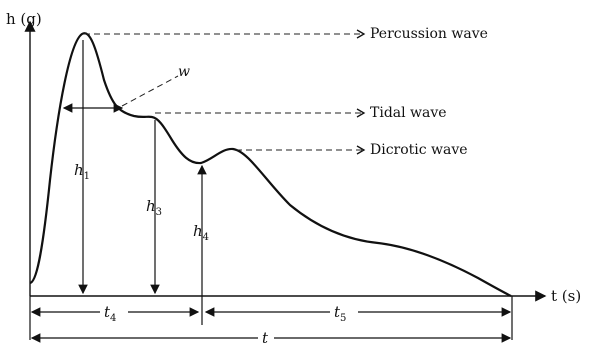 The width and height of the screenshot is (600, 346). I want to click on tidal-wave-label: Tidal wave, so click(408, 113).